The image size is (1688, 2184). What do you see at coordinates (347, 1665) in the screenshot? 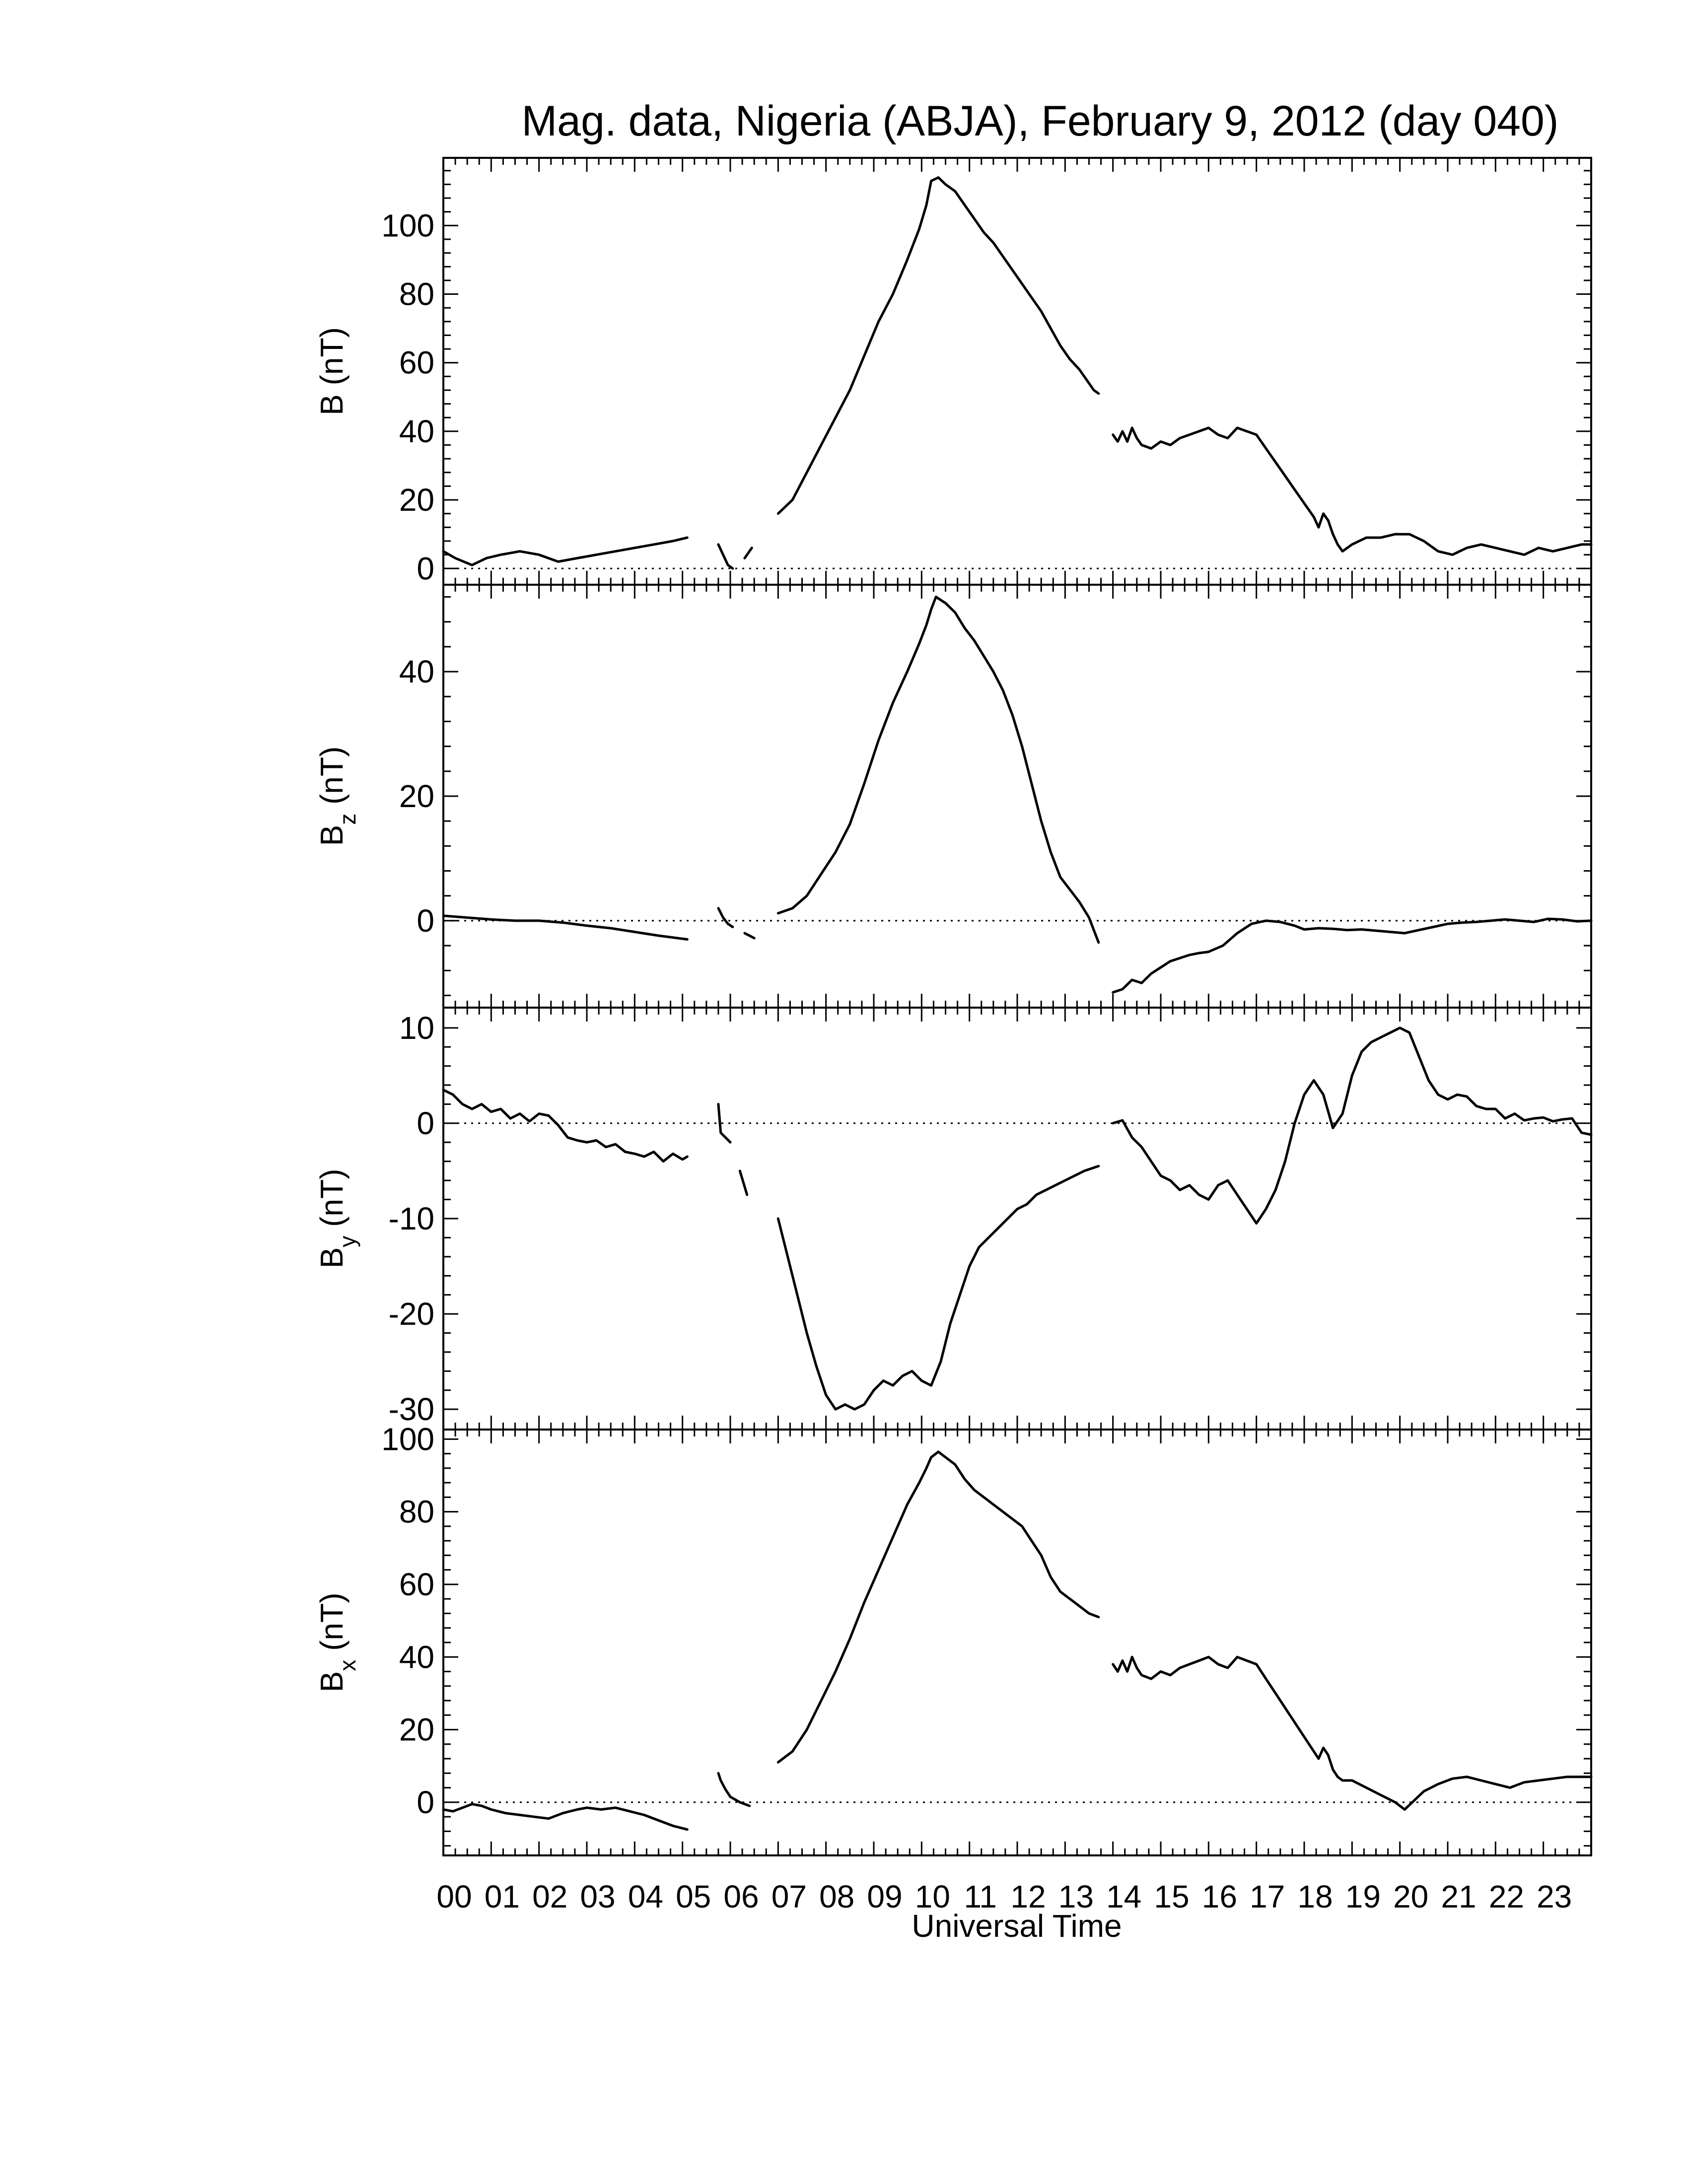
I see `y-axis-label-subscript: x` at bounding box center [347, 1665].